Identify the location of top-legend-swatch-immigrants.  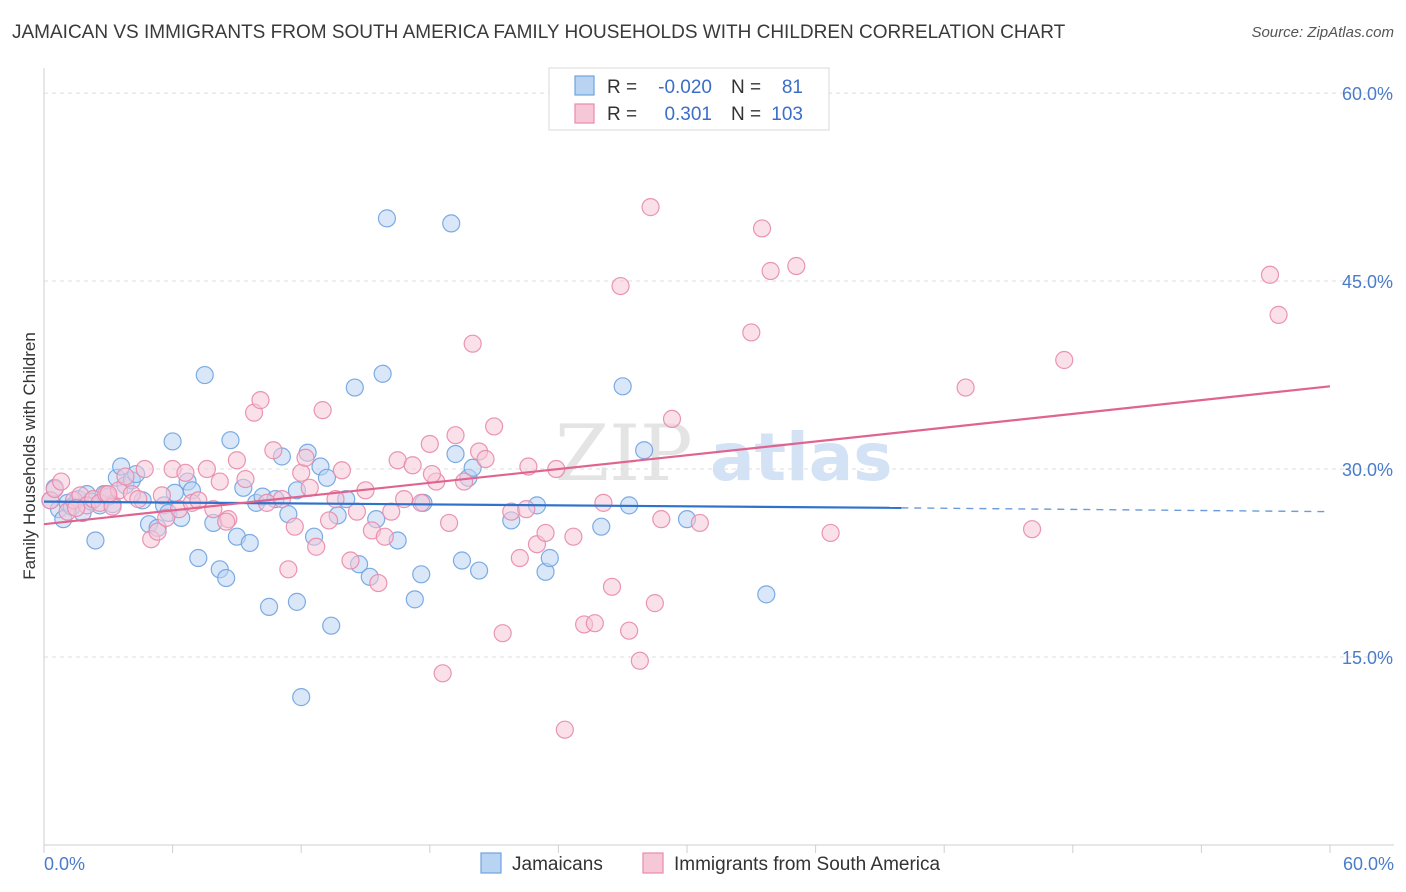
(584, 113).